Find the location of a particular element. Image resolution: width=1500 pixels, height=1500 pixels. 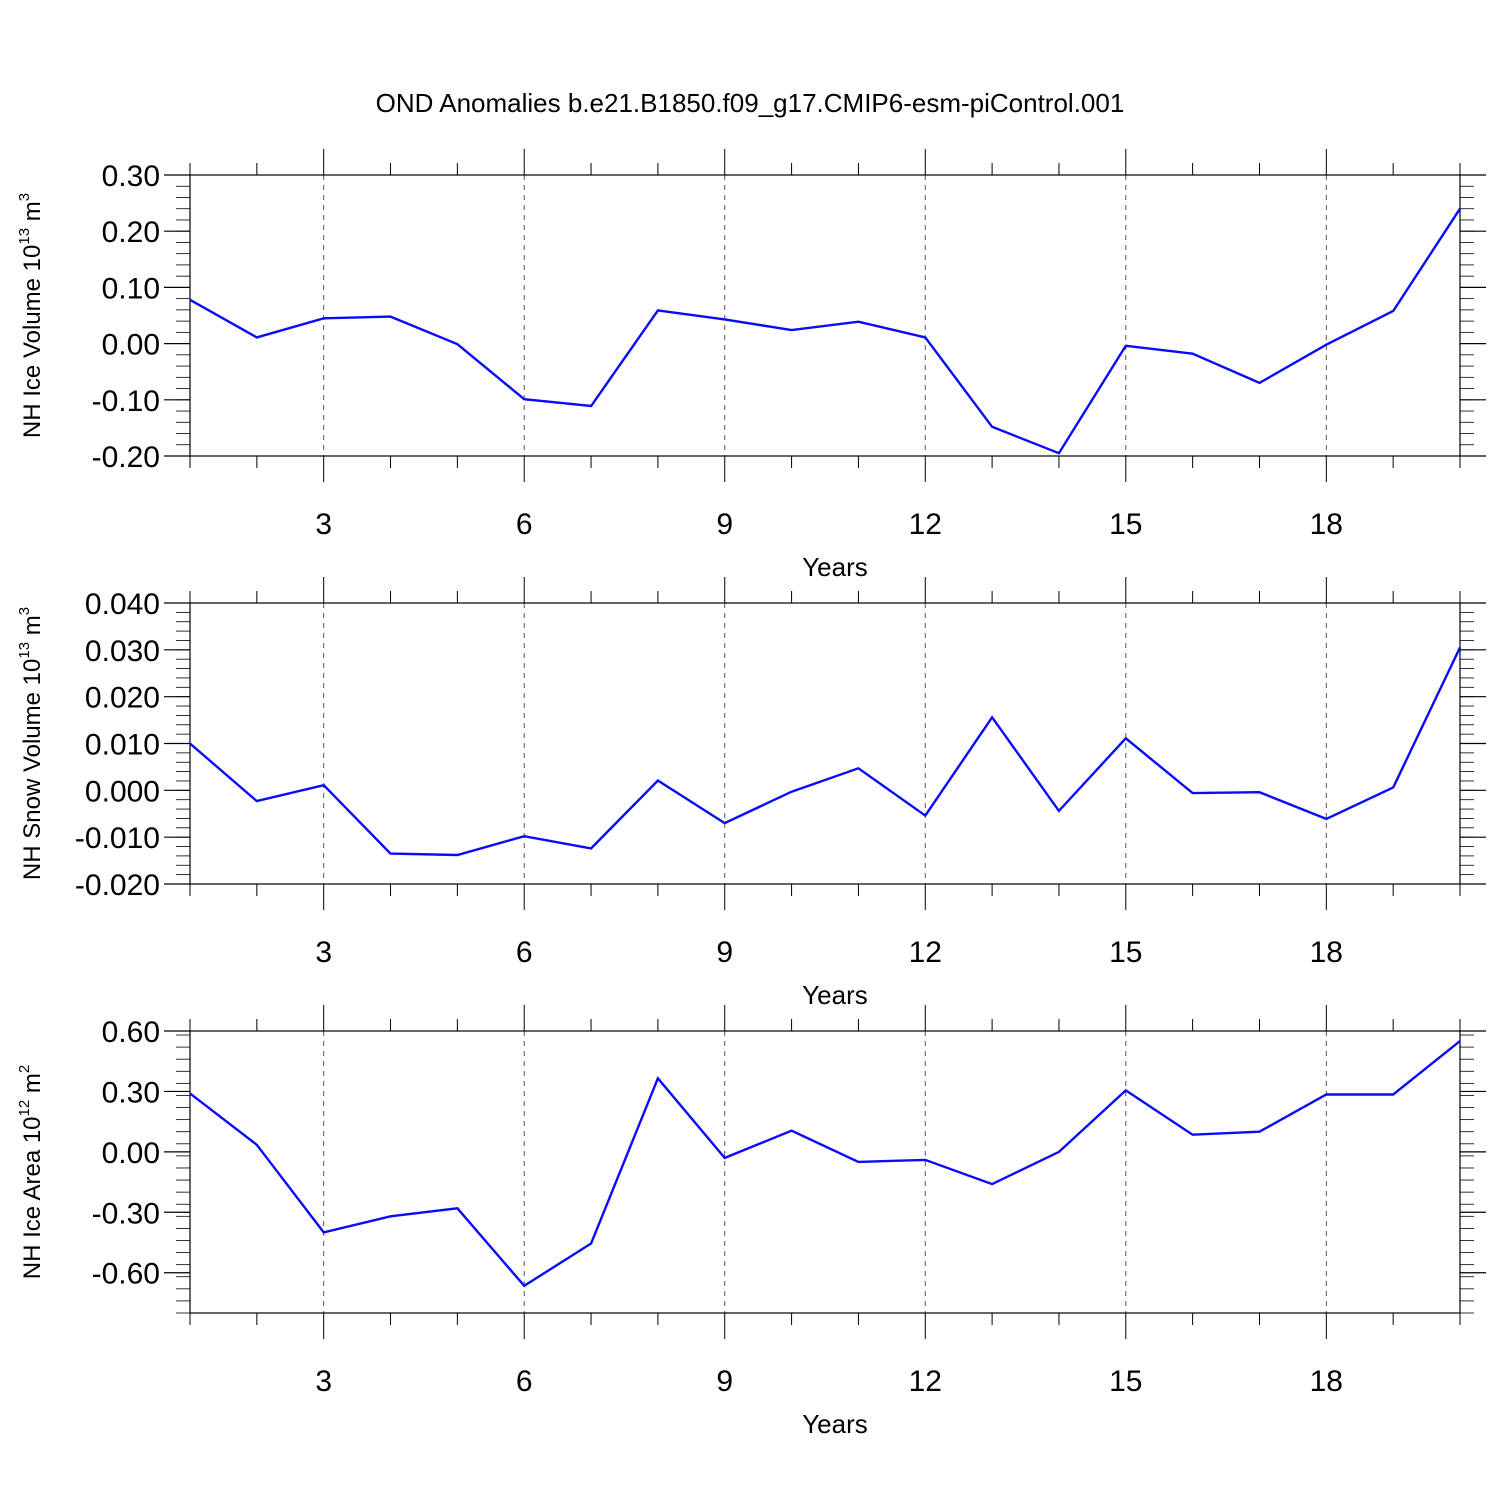

y-axis-label-exp: 12 is located at coordinates (24, 1108).